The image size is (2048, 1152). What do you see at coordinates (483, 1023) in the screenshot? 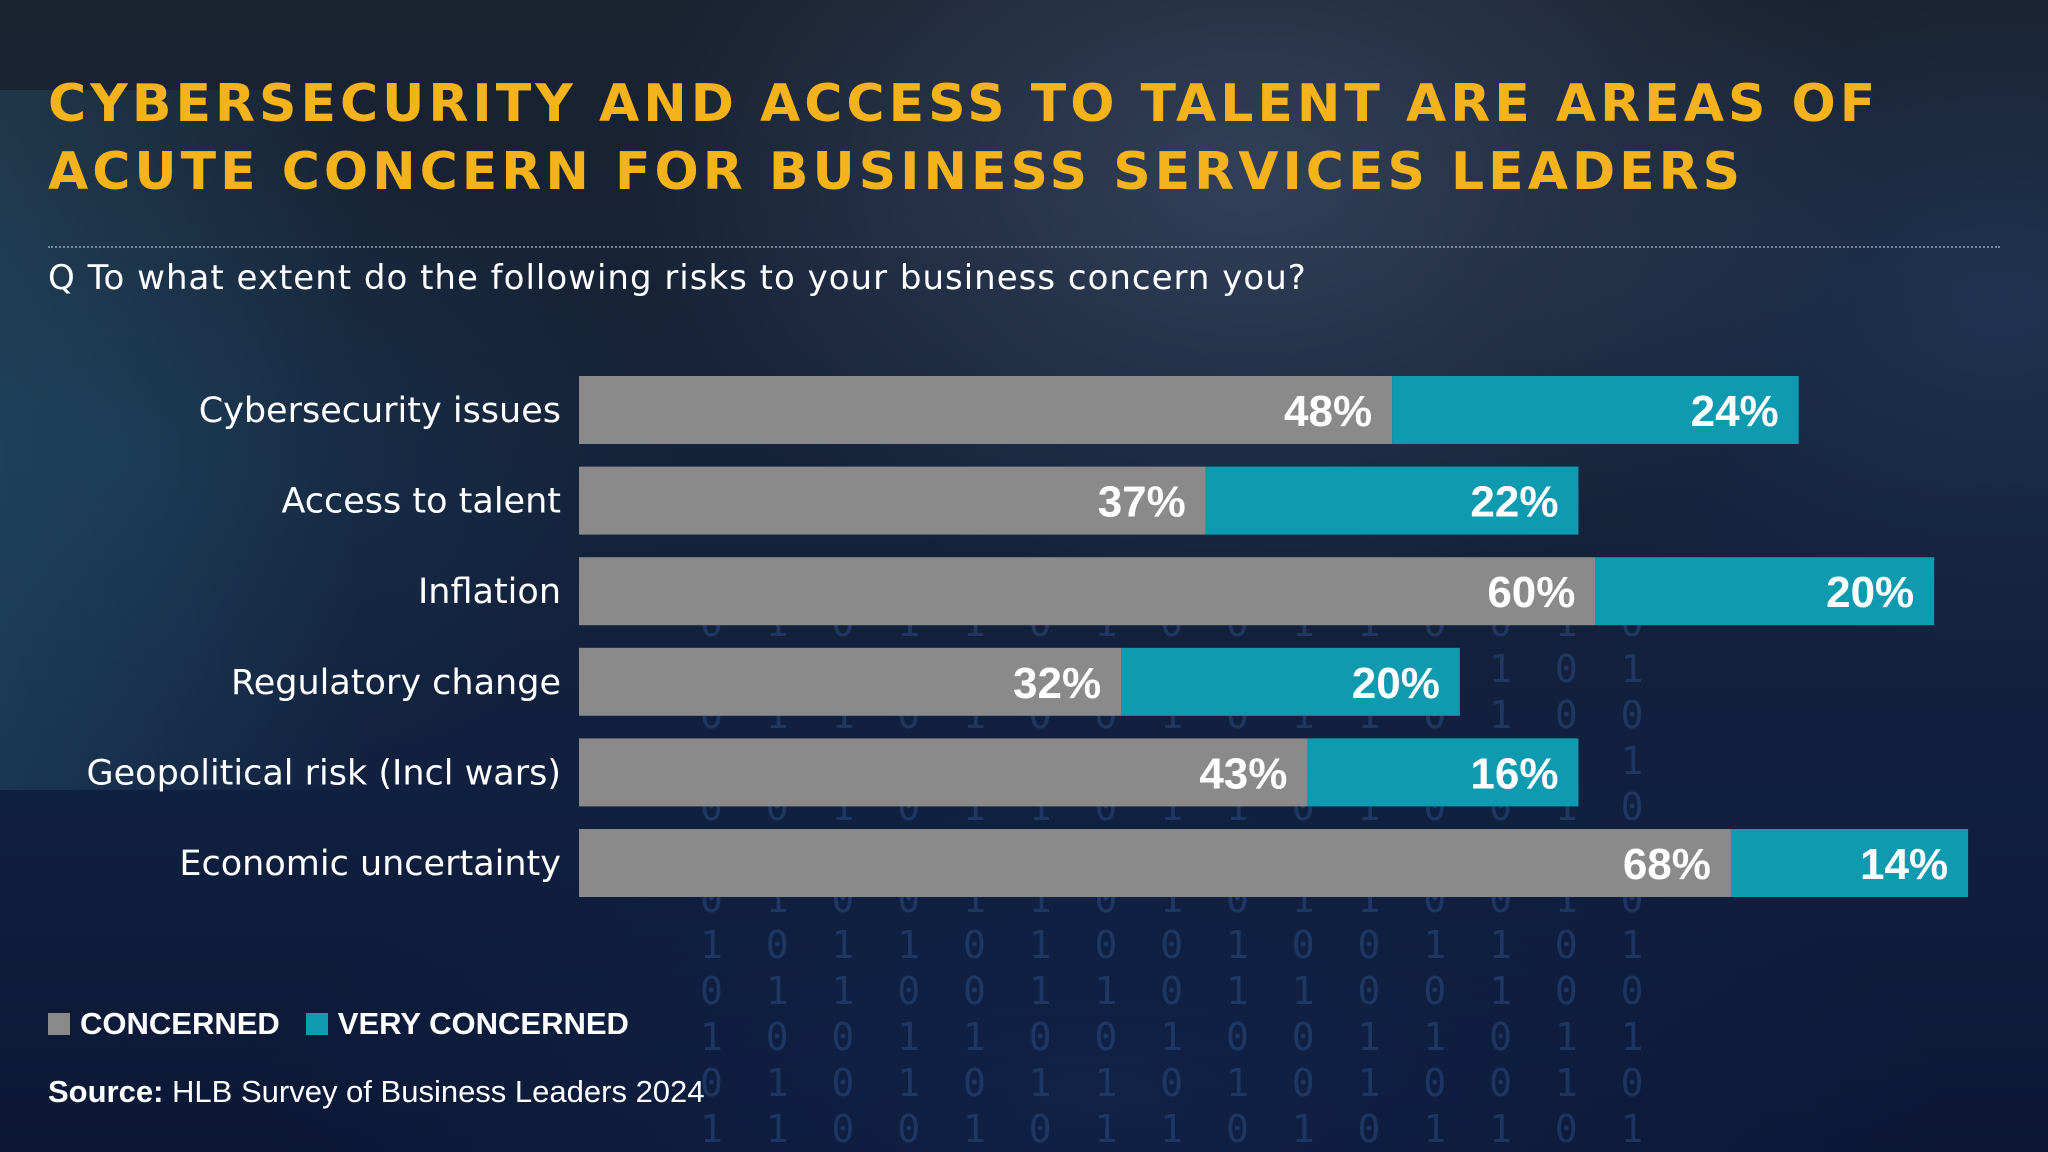
I see `legend-label-very-concerned: VERY CONCERNED` at bounding box center [483, 1023].